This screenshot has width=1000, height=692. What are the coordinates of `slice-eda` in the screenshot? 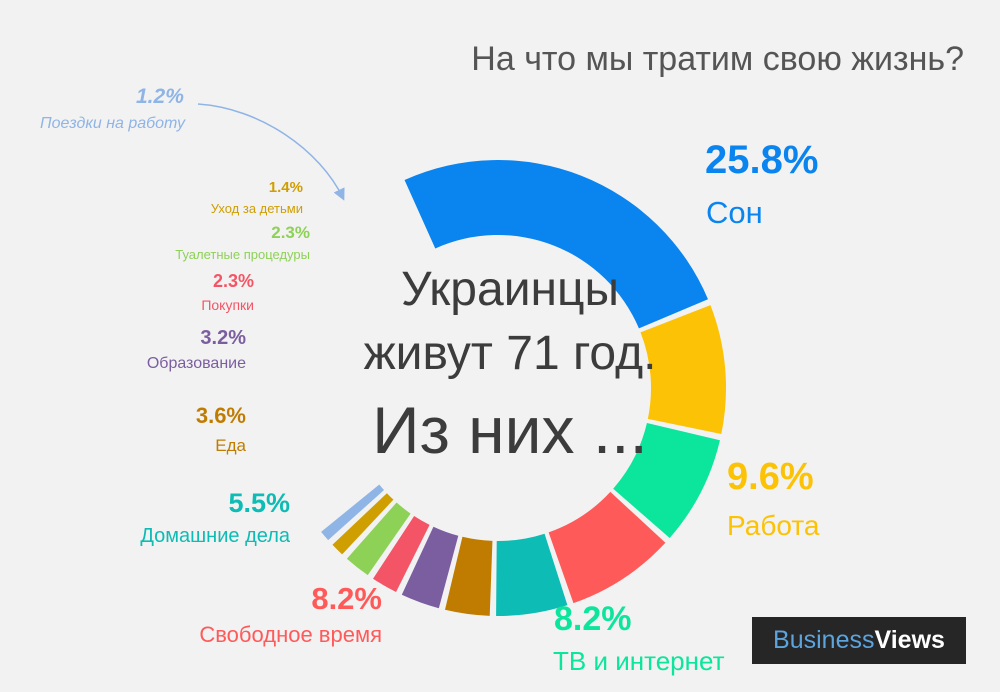 It's located at (469, 576).